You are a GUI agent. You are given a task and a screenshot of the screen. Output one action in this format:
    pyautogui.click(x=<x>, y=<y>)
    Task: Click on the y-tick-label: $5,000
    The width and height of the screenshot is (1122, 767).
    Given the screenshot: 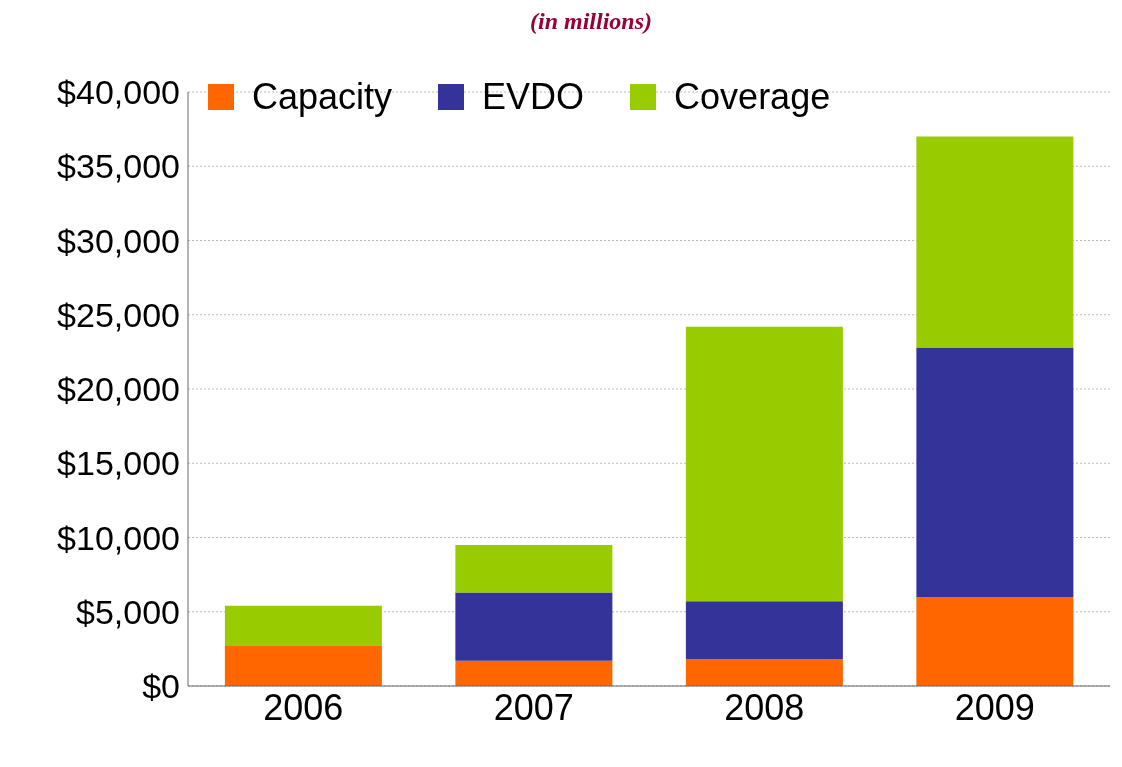 What is the action you would take?
    pyautogui.click(x=128, y=611)
    